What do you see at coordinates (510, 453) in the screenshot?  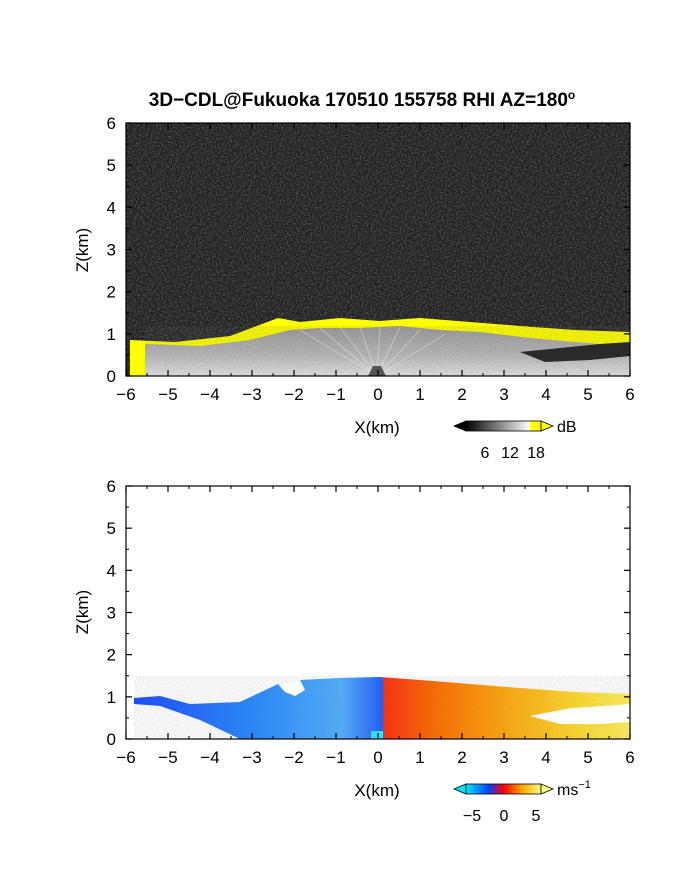 I see `colorbar-tick: 12` at bounding box center [510, 453].